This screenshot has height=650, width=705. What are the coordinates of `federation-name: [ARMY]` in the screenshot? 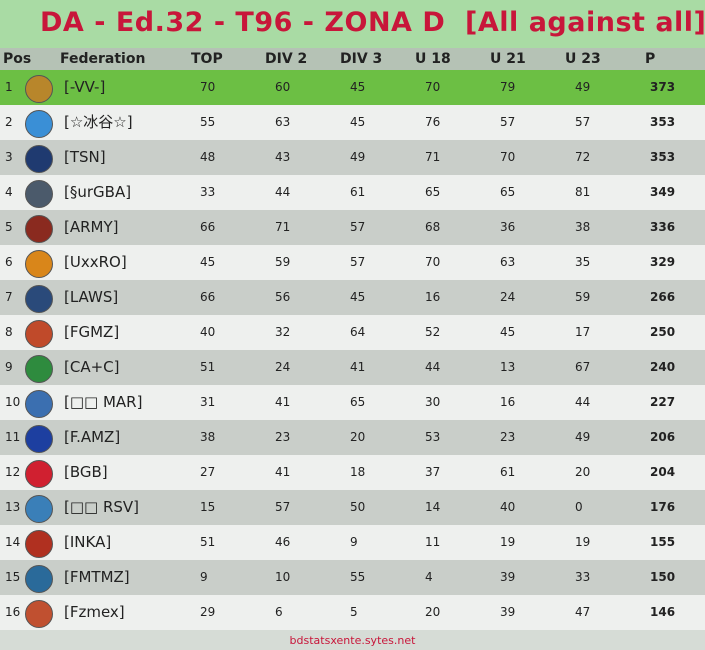 It's located at (91, 227).